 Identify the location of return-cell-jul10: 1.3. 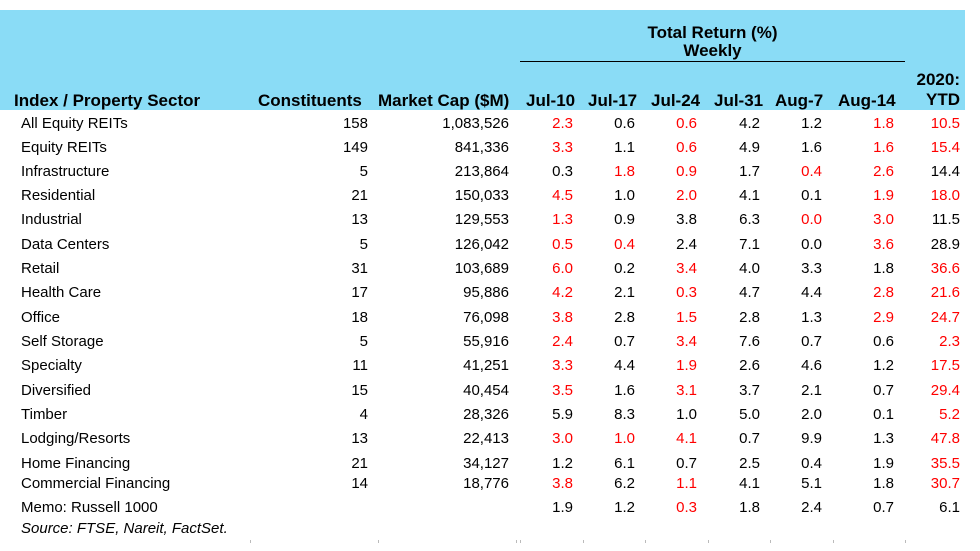
(562, 219).